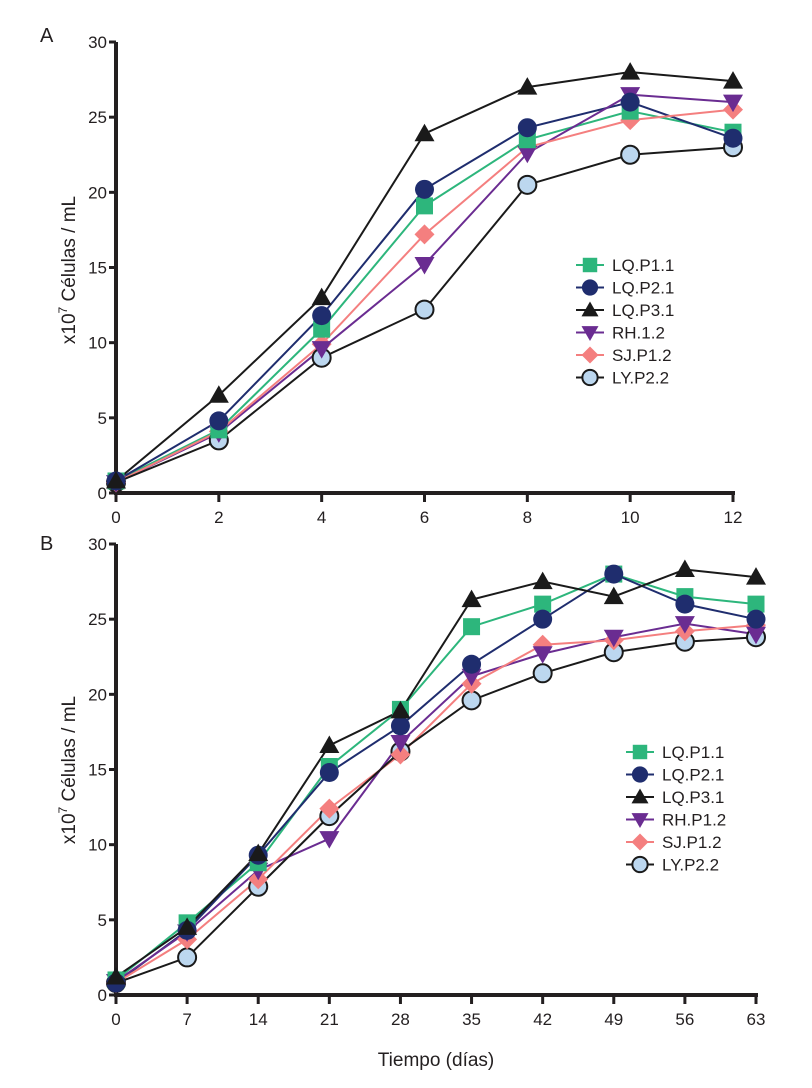 The image size is (812, 1088). What do you see at coordinates (684, 1019) in the screenshot?
I see `x-tick-label: 56` at bounding box center [684, 1019].